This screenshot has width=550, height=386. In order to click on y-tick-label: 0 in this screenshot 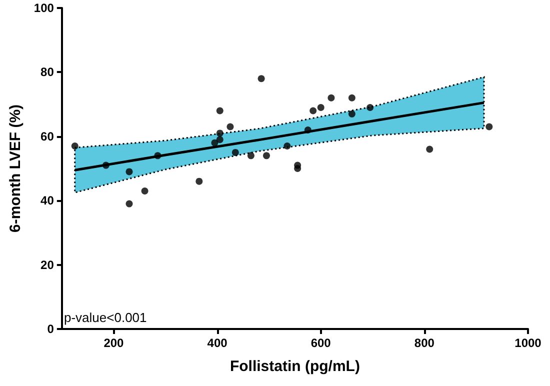, I will do `click(50, 329)`.